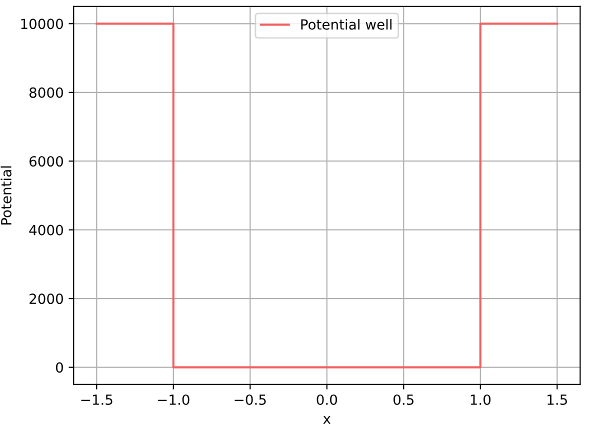  I want to click on y-tick-label: 10000, so click(42, 24).